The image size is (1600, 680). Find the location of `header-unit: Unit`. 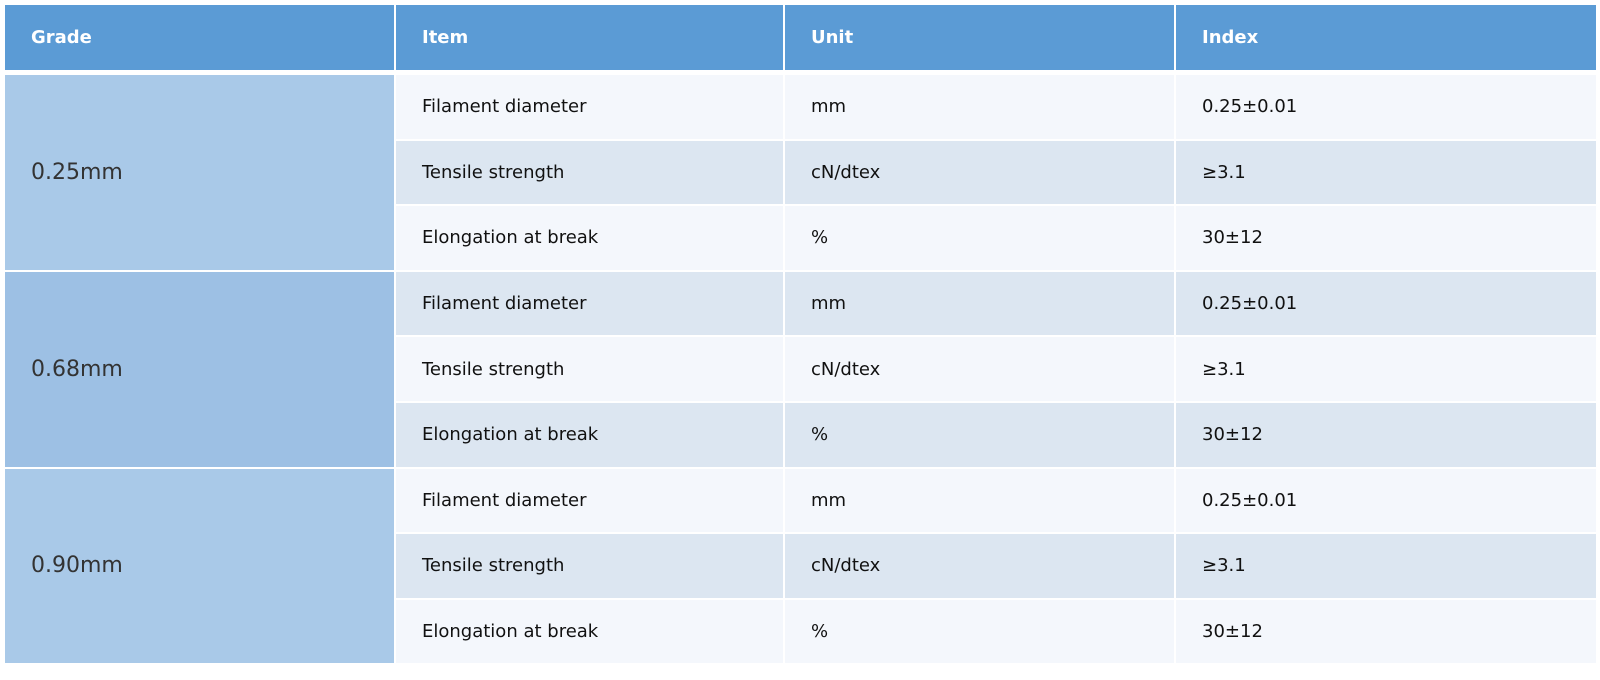

header-unit: Unit is located at coordinates (979, 37).